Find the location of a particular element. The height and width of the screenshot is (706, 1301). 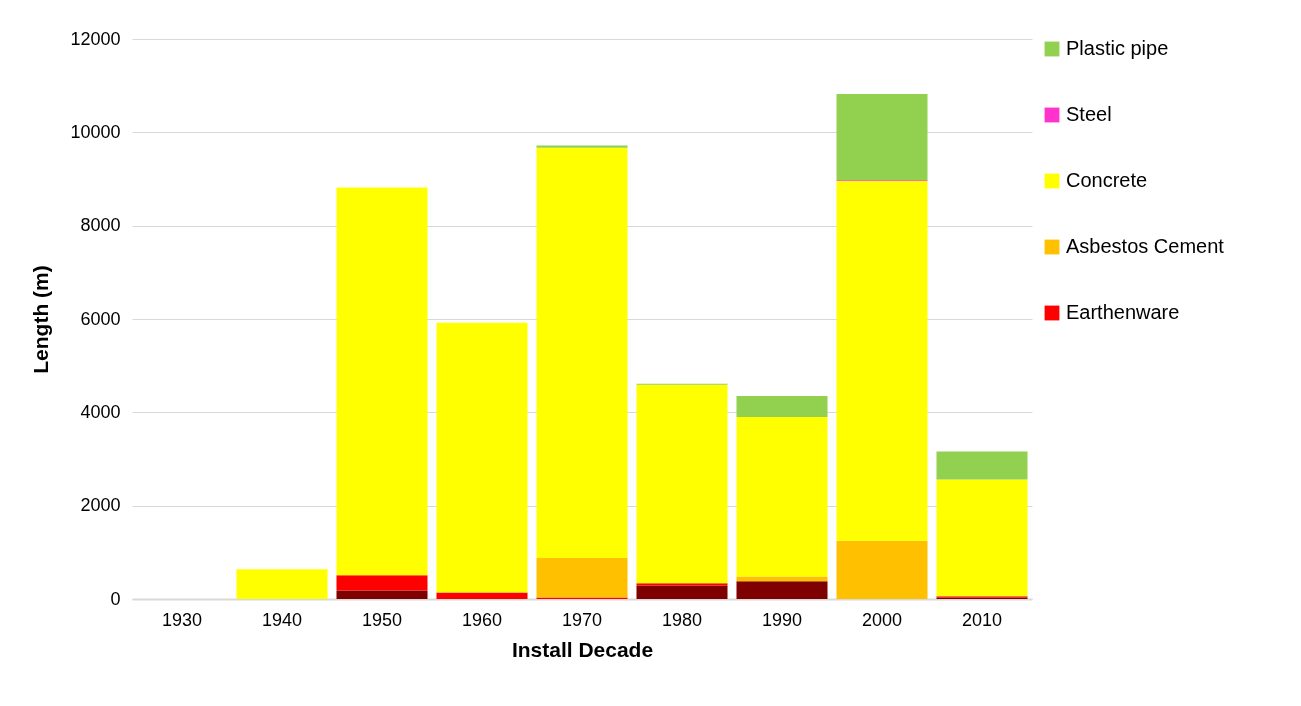

y-tick-label: 2000 is located at coordinates (100, 505).